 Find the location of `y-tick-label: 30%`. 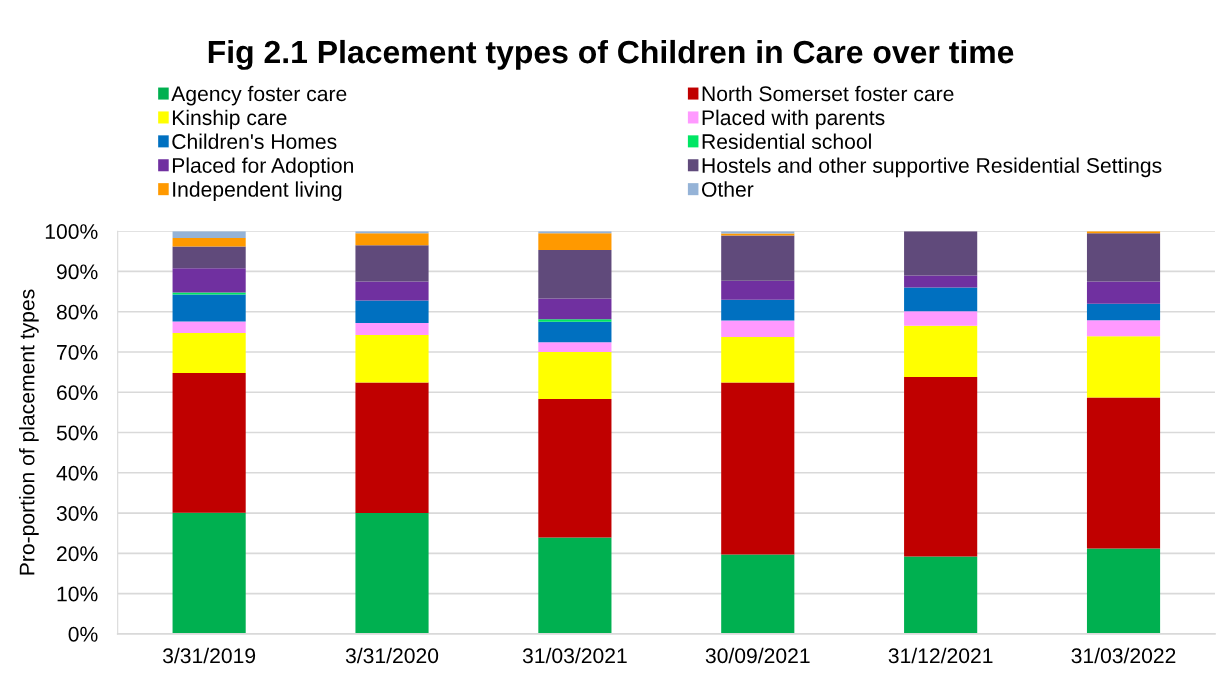

y-tick-label: 30% is located at coordinates (77, 513).